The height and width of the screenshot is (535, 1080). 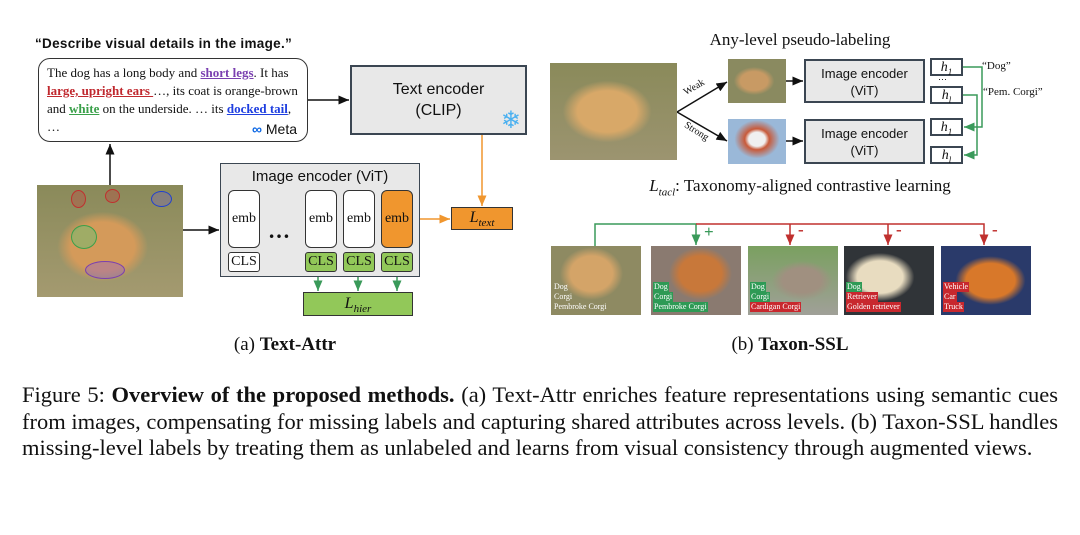 I want to click on image-encoder-title: Image encoder (ViT), so click(x=320, y=176).